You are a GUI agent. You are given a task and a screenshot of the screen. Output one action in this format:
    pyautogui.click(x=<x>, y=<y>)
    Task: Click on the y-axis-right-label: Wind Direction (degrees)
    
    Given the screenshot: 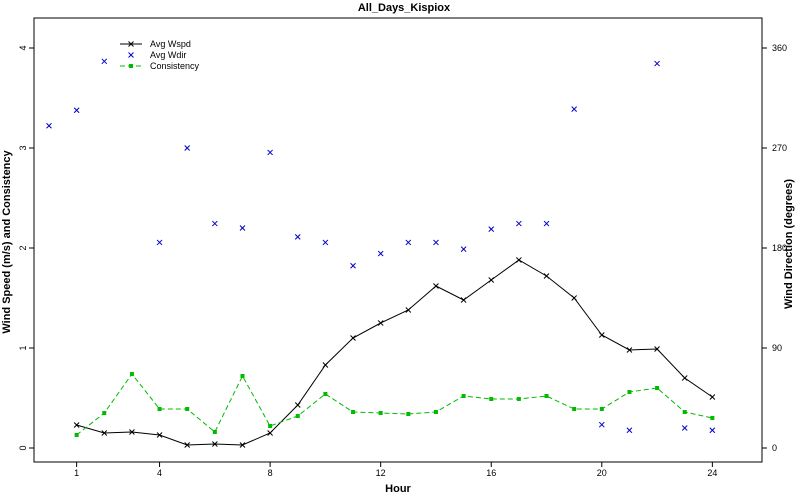 What is the action you would take?
    pyautogui.click(x=789, y=244)
    